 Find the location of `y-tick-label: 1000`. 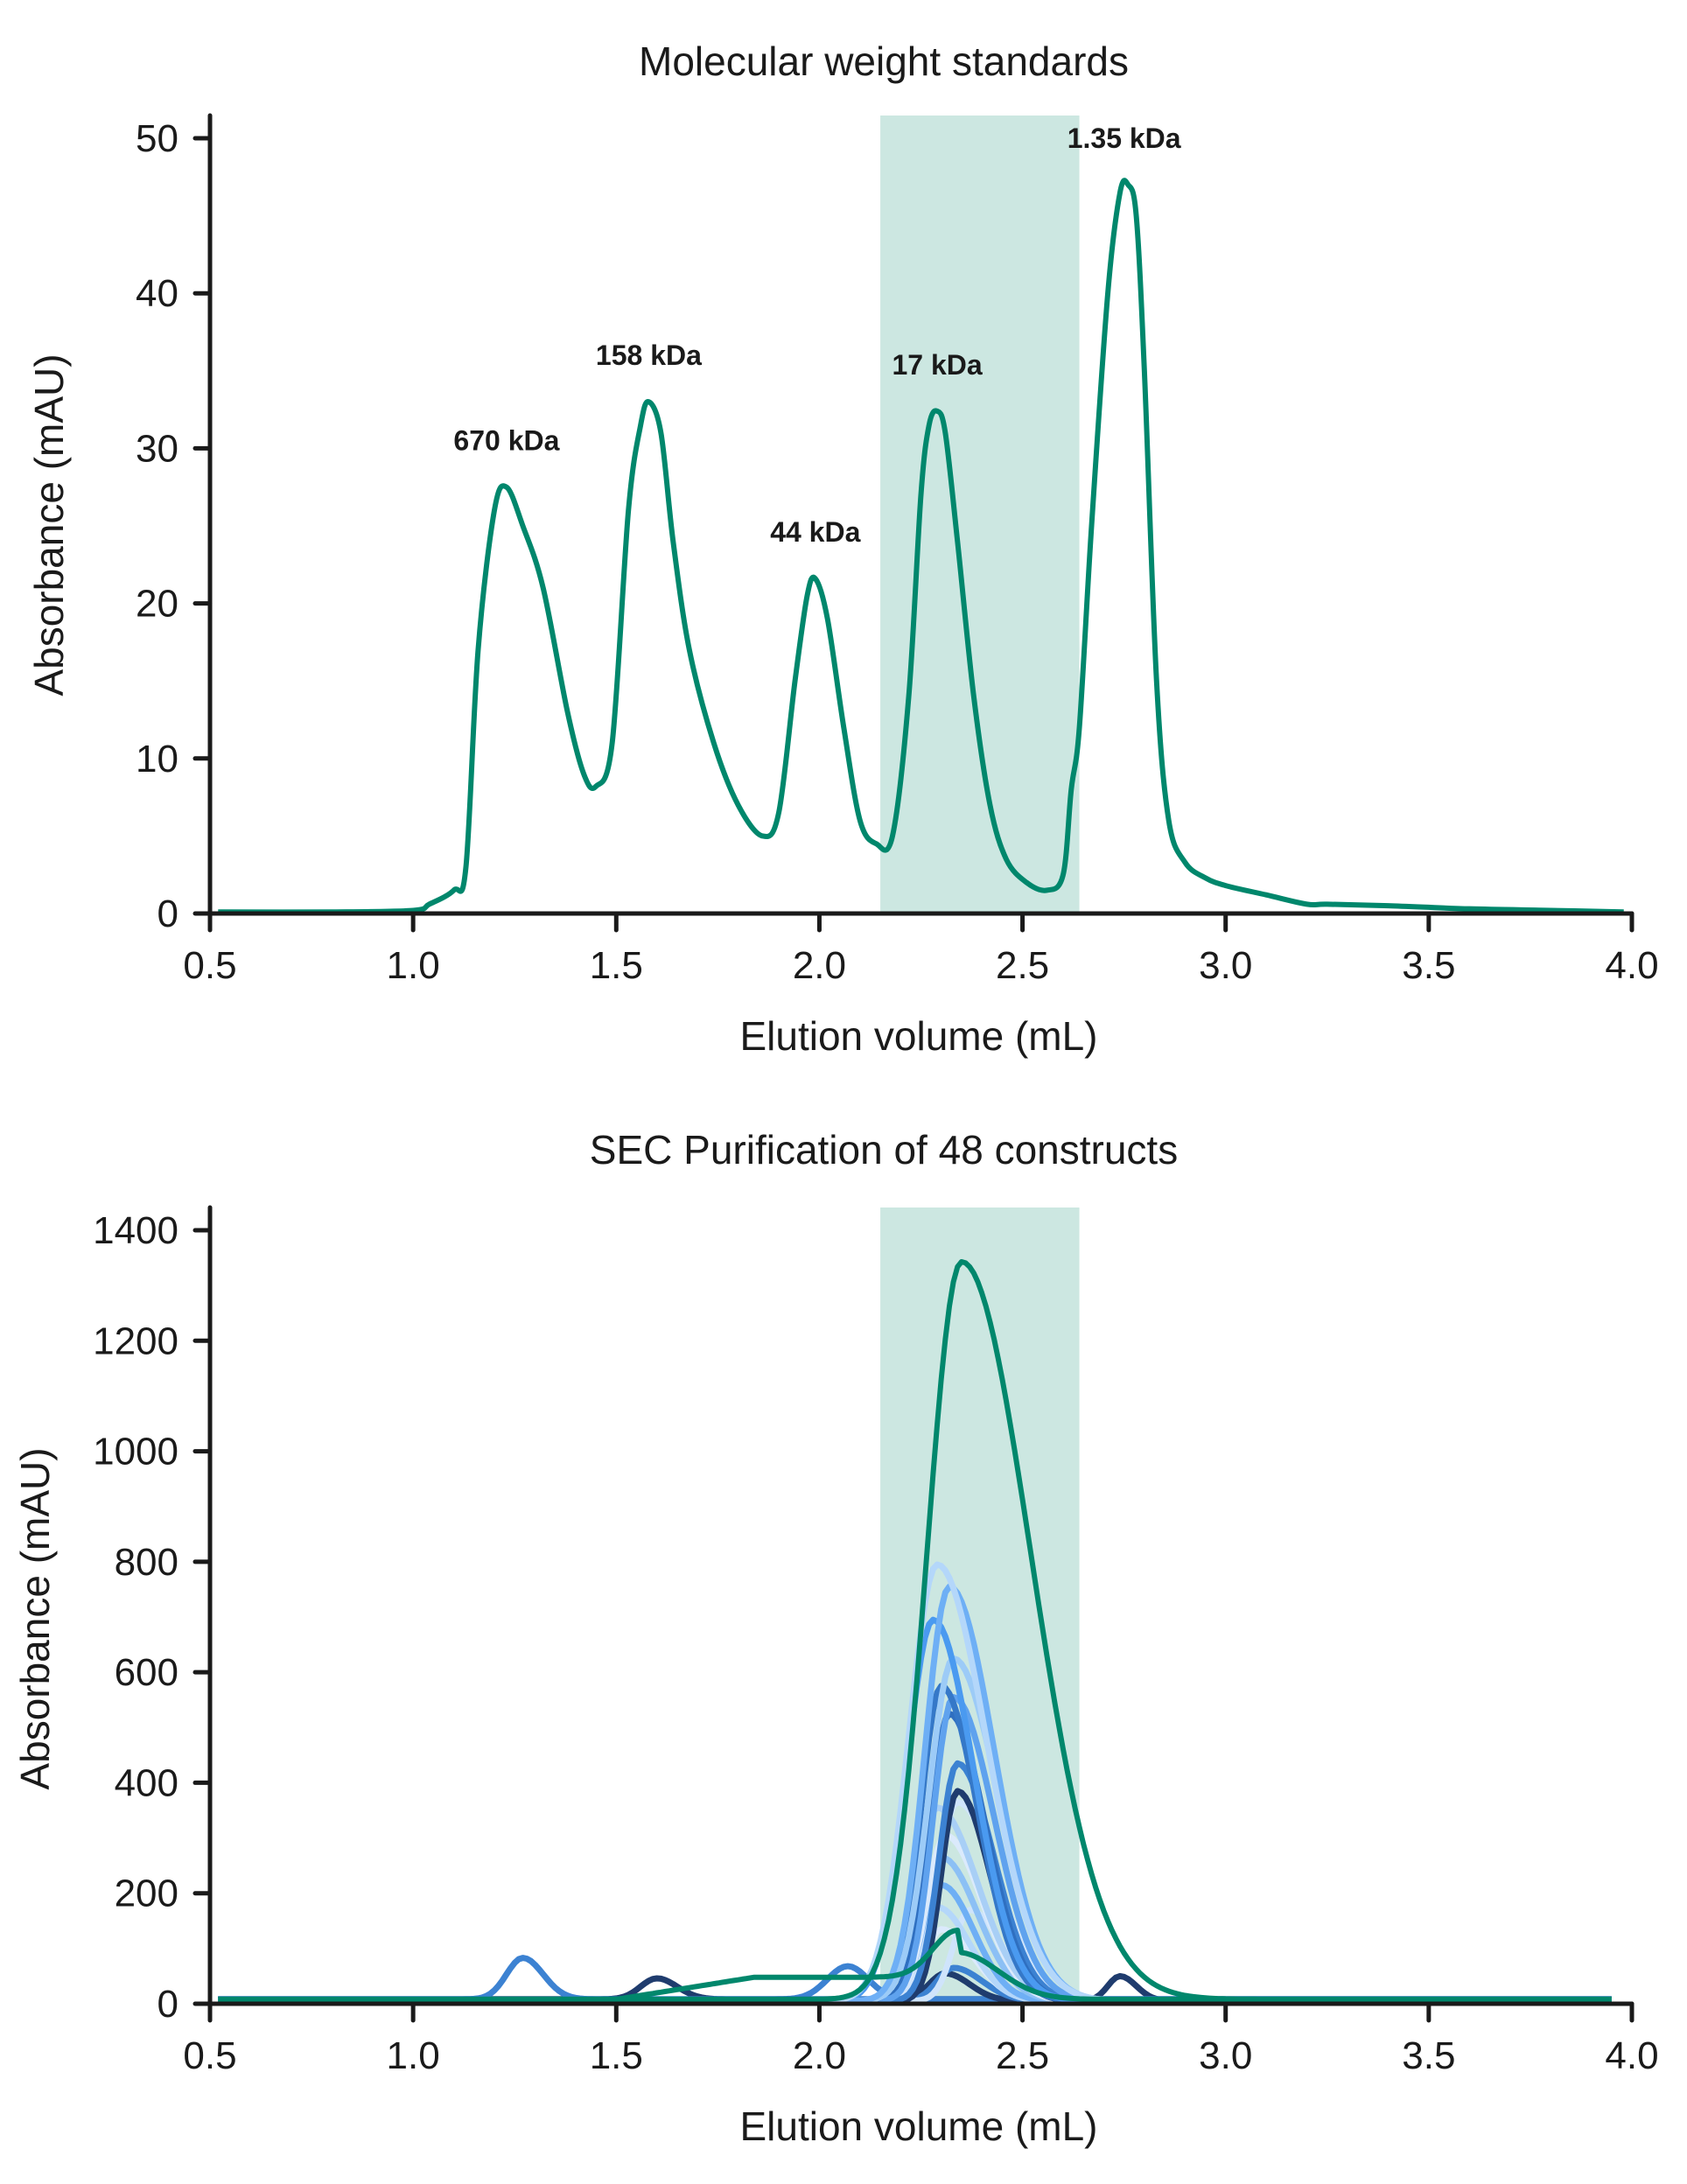

y-tick-label: 1000 is located at coordinates (135, 1452).